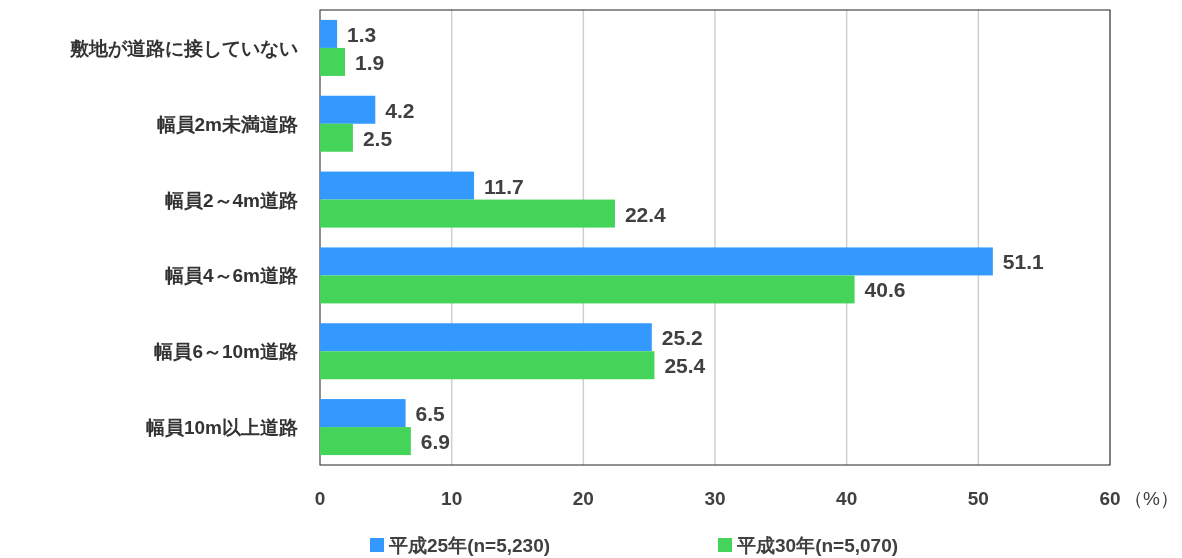 The width and height of the screenshot is (1182, 558). Describe the element at coordinates (847, 498) in the screenshot. I see `x-tick-label: 40` at that location.